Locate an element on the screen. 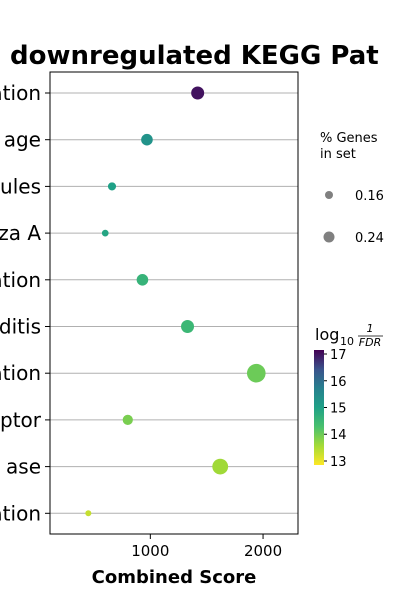  colorbar-title-subscript: 10 is located at coordinates (347, 341).